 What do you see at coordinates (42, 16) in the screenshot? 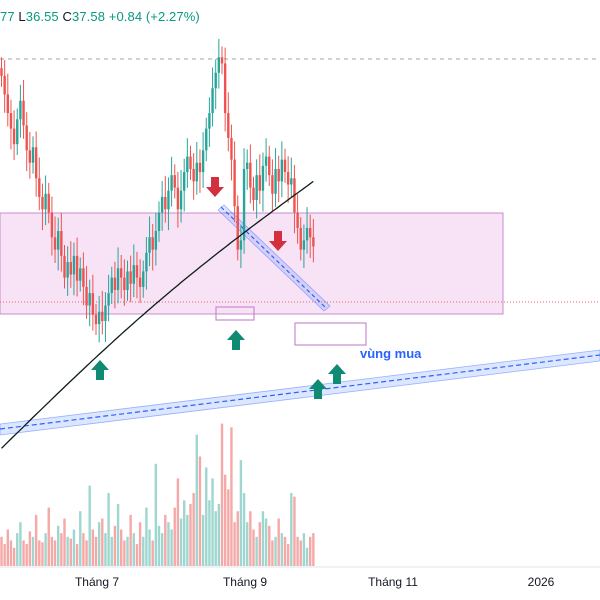
I see `ohlc-low-value: 36.55` at bounding box center [42, 16].